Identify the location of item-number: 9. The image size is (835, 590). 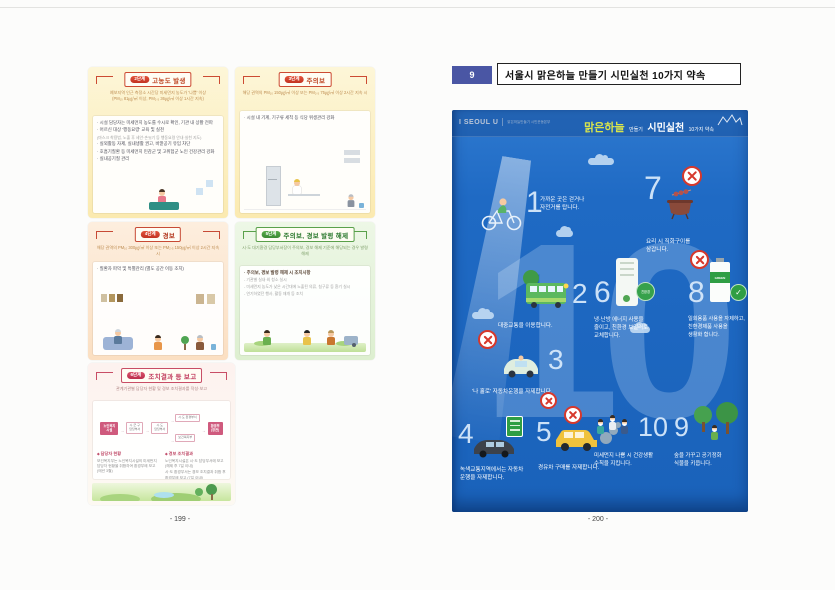
(682, 427).